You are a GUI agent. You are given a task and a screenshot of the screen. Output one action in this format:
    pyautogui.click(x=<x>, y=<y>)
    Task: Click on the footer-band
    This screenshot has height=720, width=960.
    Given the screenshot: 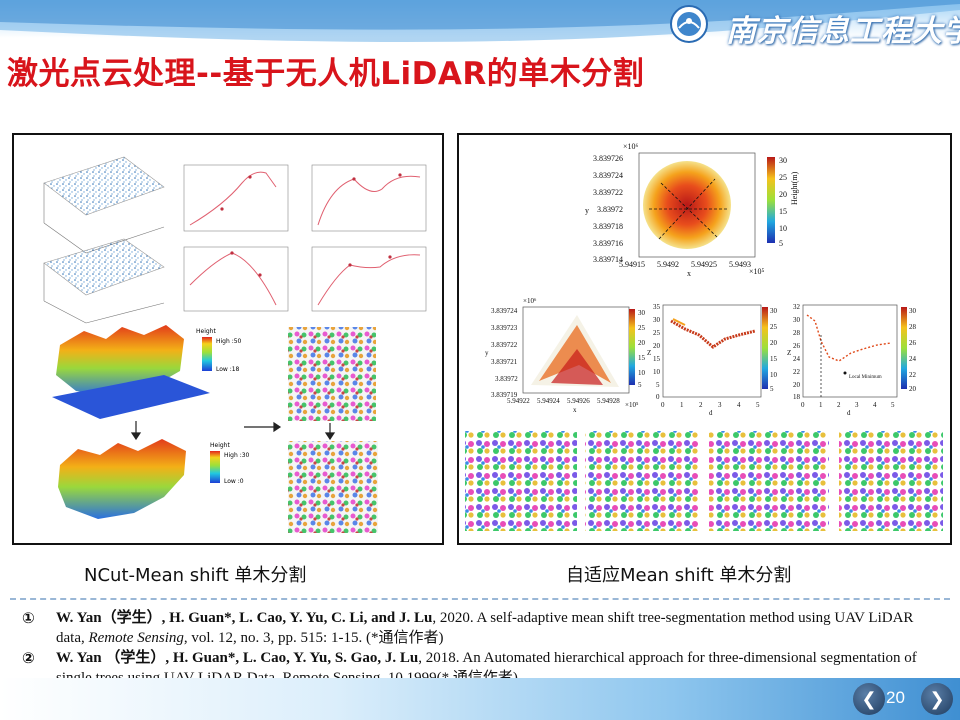 What is the action you would take?
    pyautogui.click(x=480, y=699)
    